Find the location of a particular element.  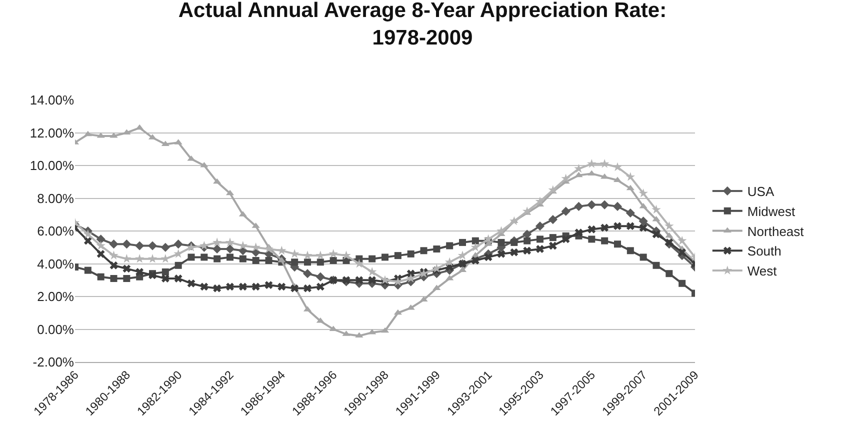

chart-title: Actual Annual Average 8-Year Appreciation Rate: 1978-2009 is located at coordinates (422, 25).